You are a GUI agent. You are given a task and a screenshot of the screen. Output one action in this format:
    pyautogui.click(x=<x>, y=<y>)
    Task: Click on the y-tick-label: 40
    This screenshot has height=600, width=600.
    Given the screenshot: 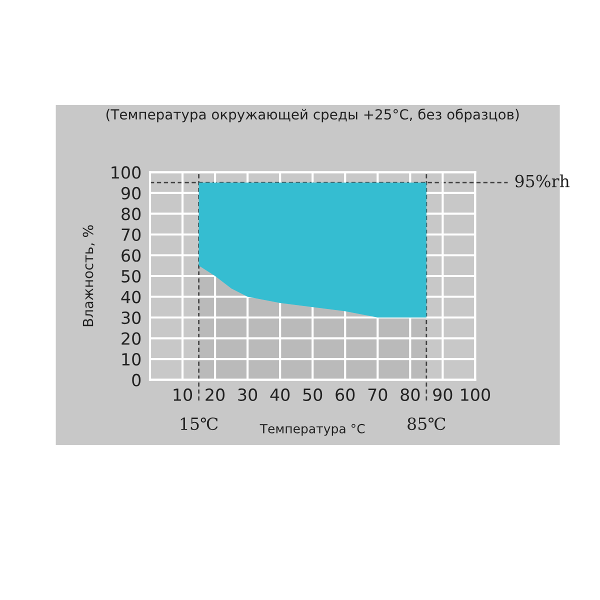 What is the action you would take?
    pyautogui.click(x=131, y=297)
    